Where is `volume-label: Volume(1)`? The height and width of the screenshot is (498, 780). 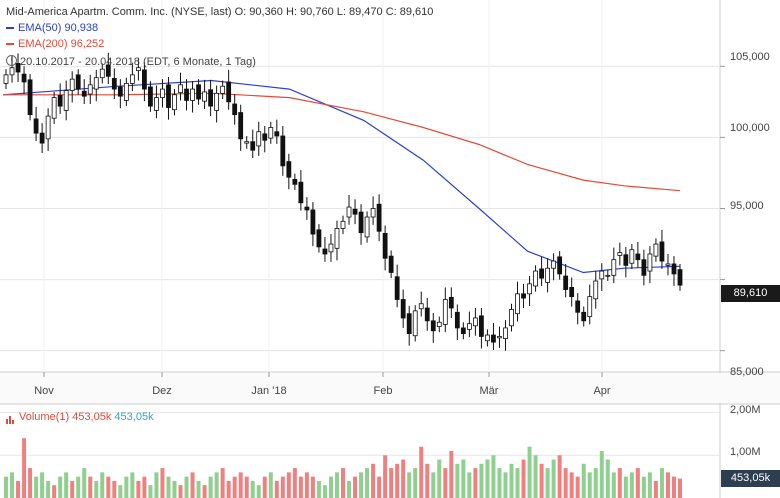 volume-label: Volume(1) is located at coordinates (44, 417).